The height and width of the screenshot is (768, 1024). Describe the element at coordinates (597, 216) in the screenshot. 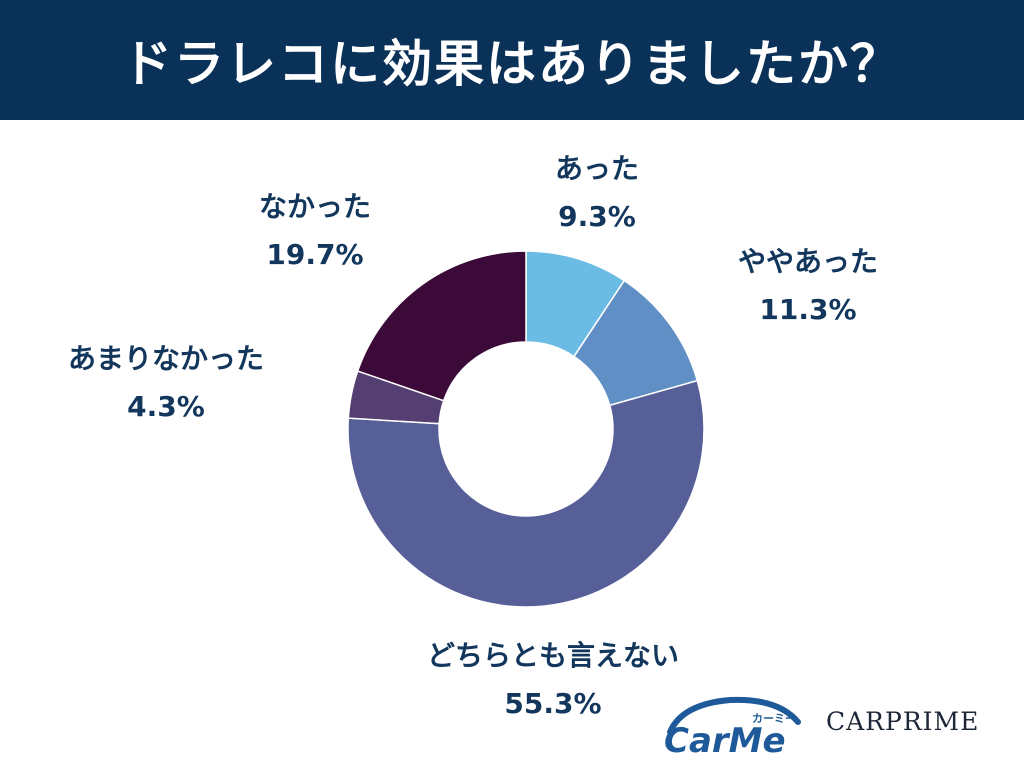

I see `slice-label-value: 9.3%` at that location.